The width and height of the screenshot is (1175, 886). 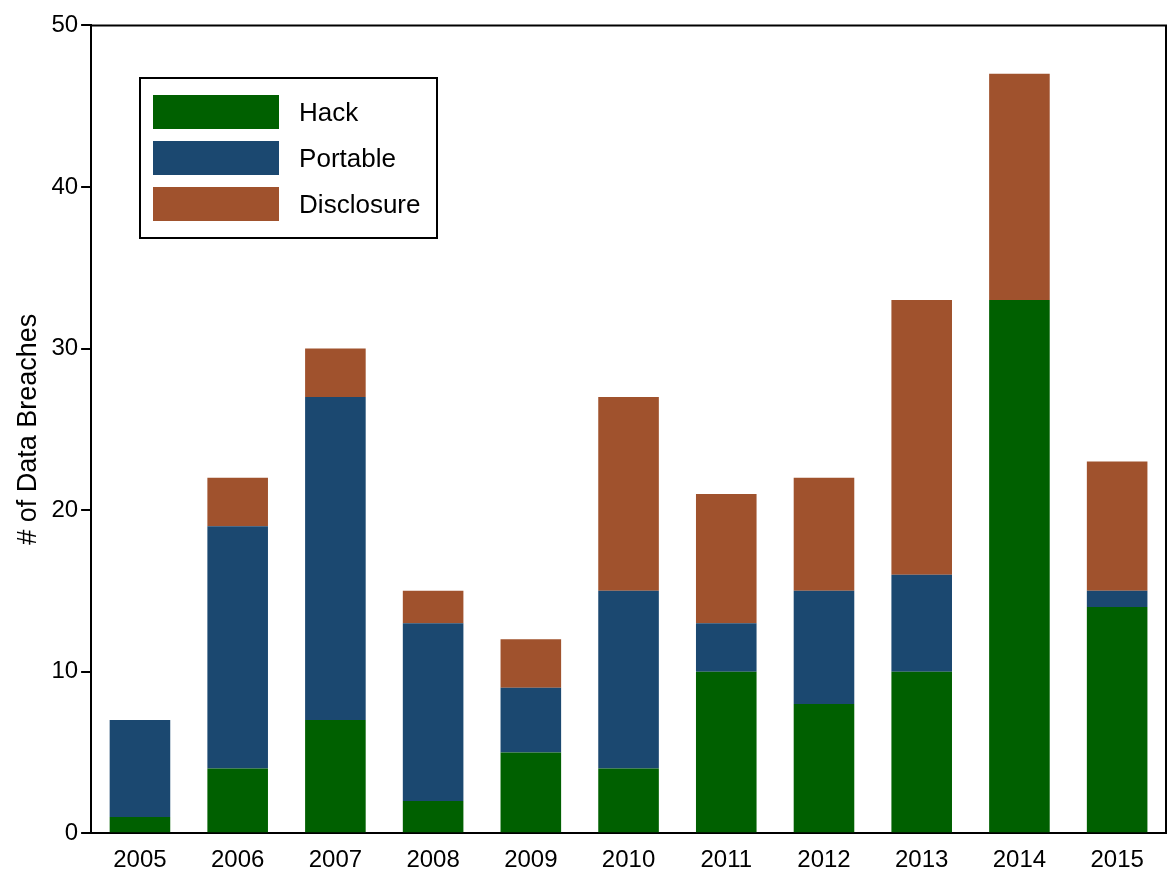 I want to click on y-tick-label: 50, so click(x=65, y=24).